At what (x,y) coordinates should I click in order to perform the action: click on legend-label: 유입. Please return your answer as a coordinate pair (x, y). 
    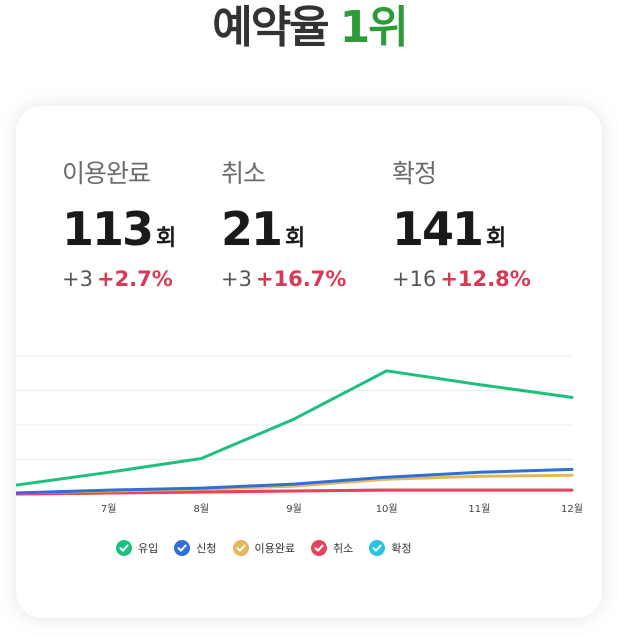
    Looking at the image, I should click on (148, 548).